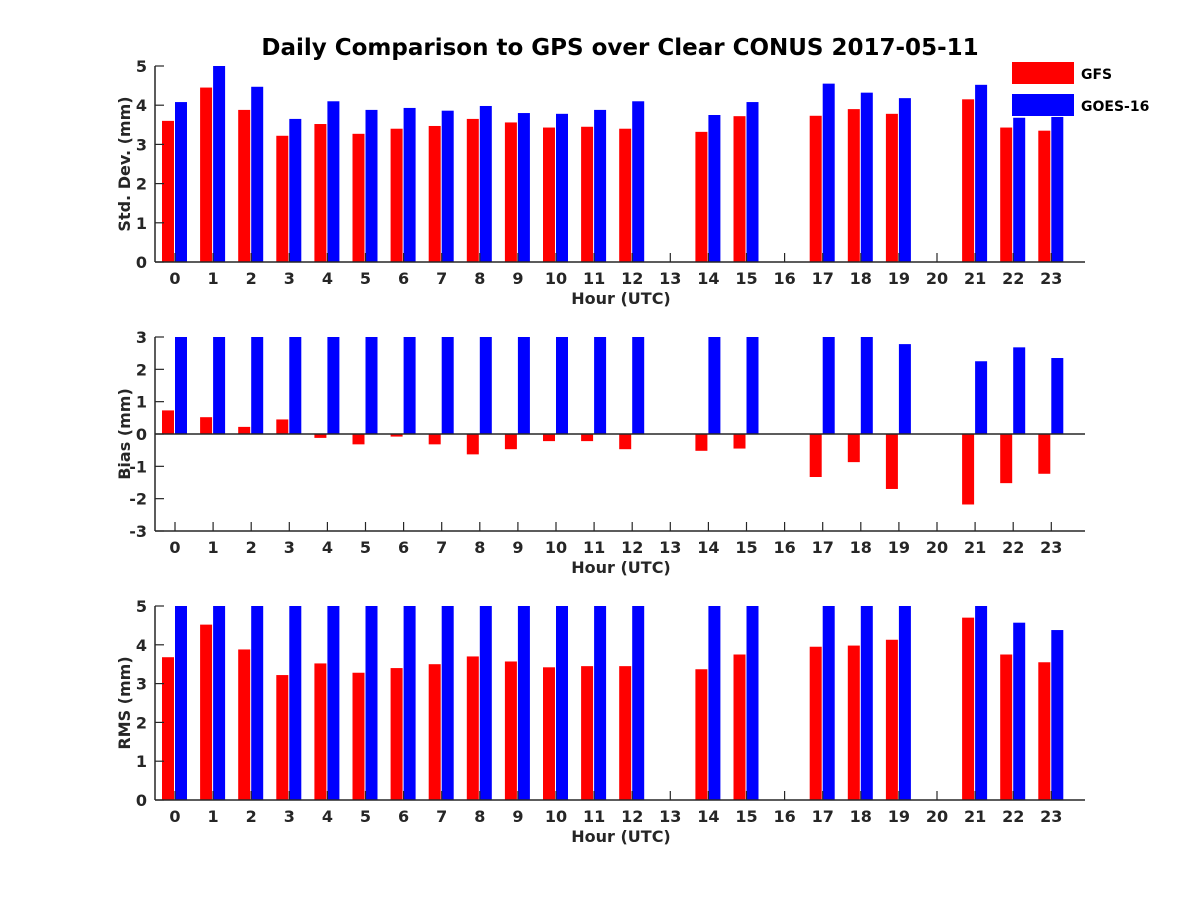  I want to click on x-tick-label: 14, so click(708, 547).